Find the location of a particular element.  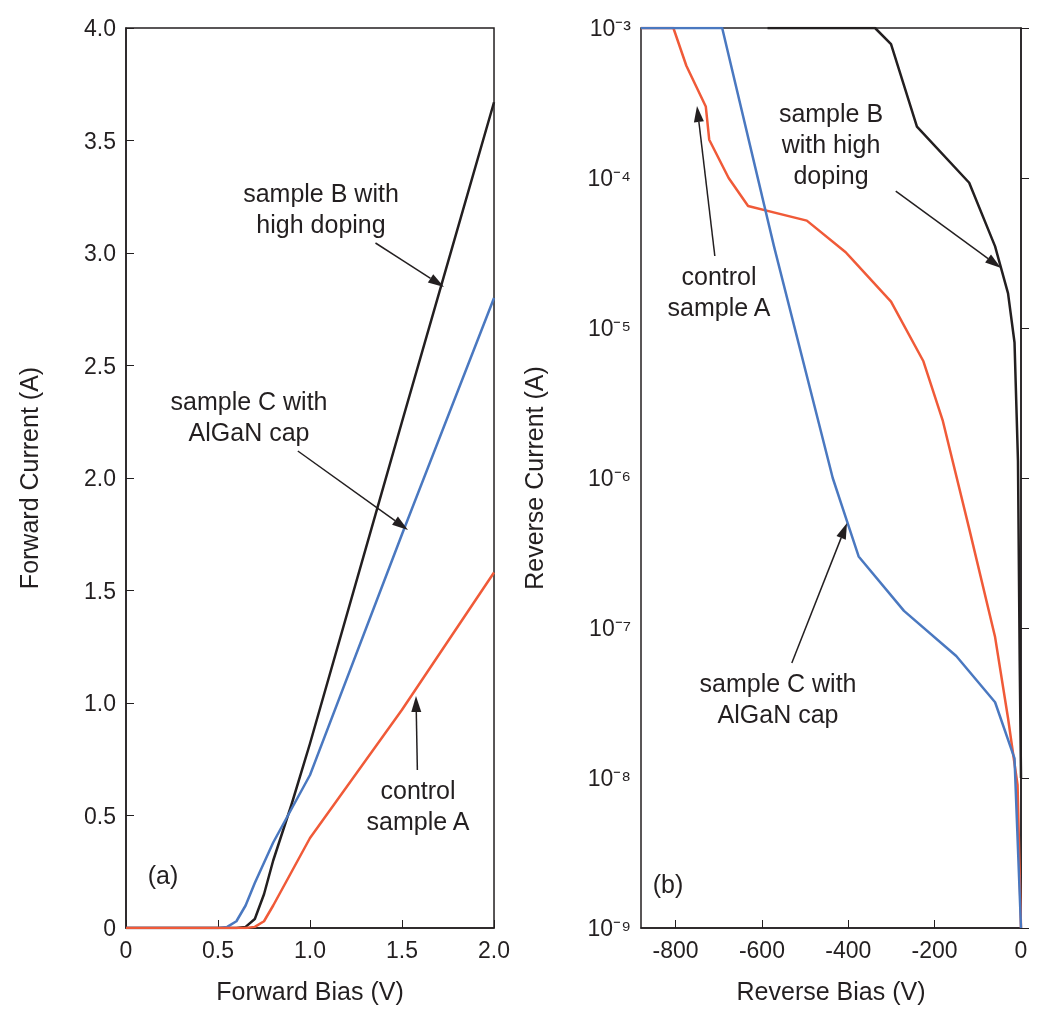

x-tick-label: -200 is located at coordinates (934, 949).